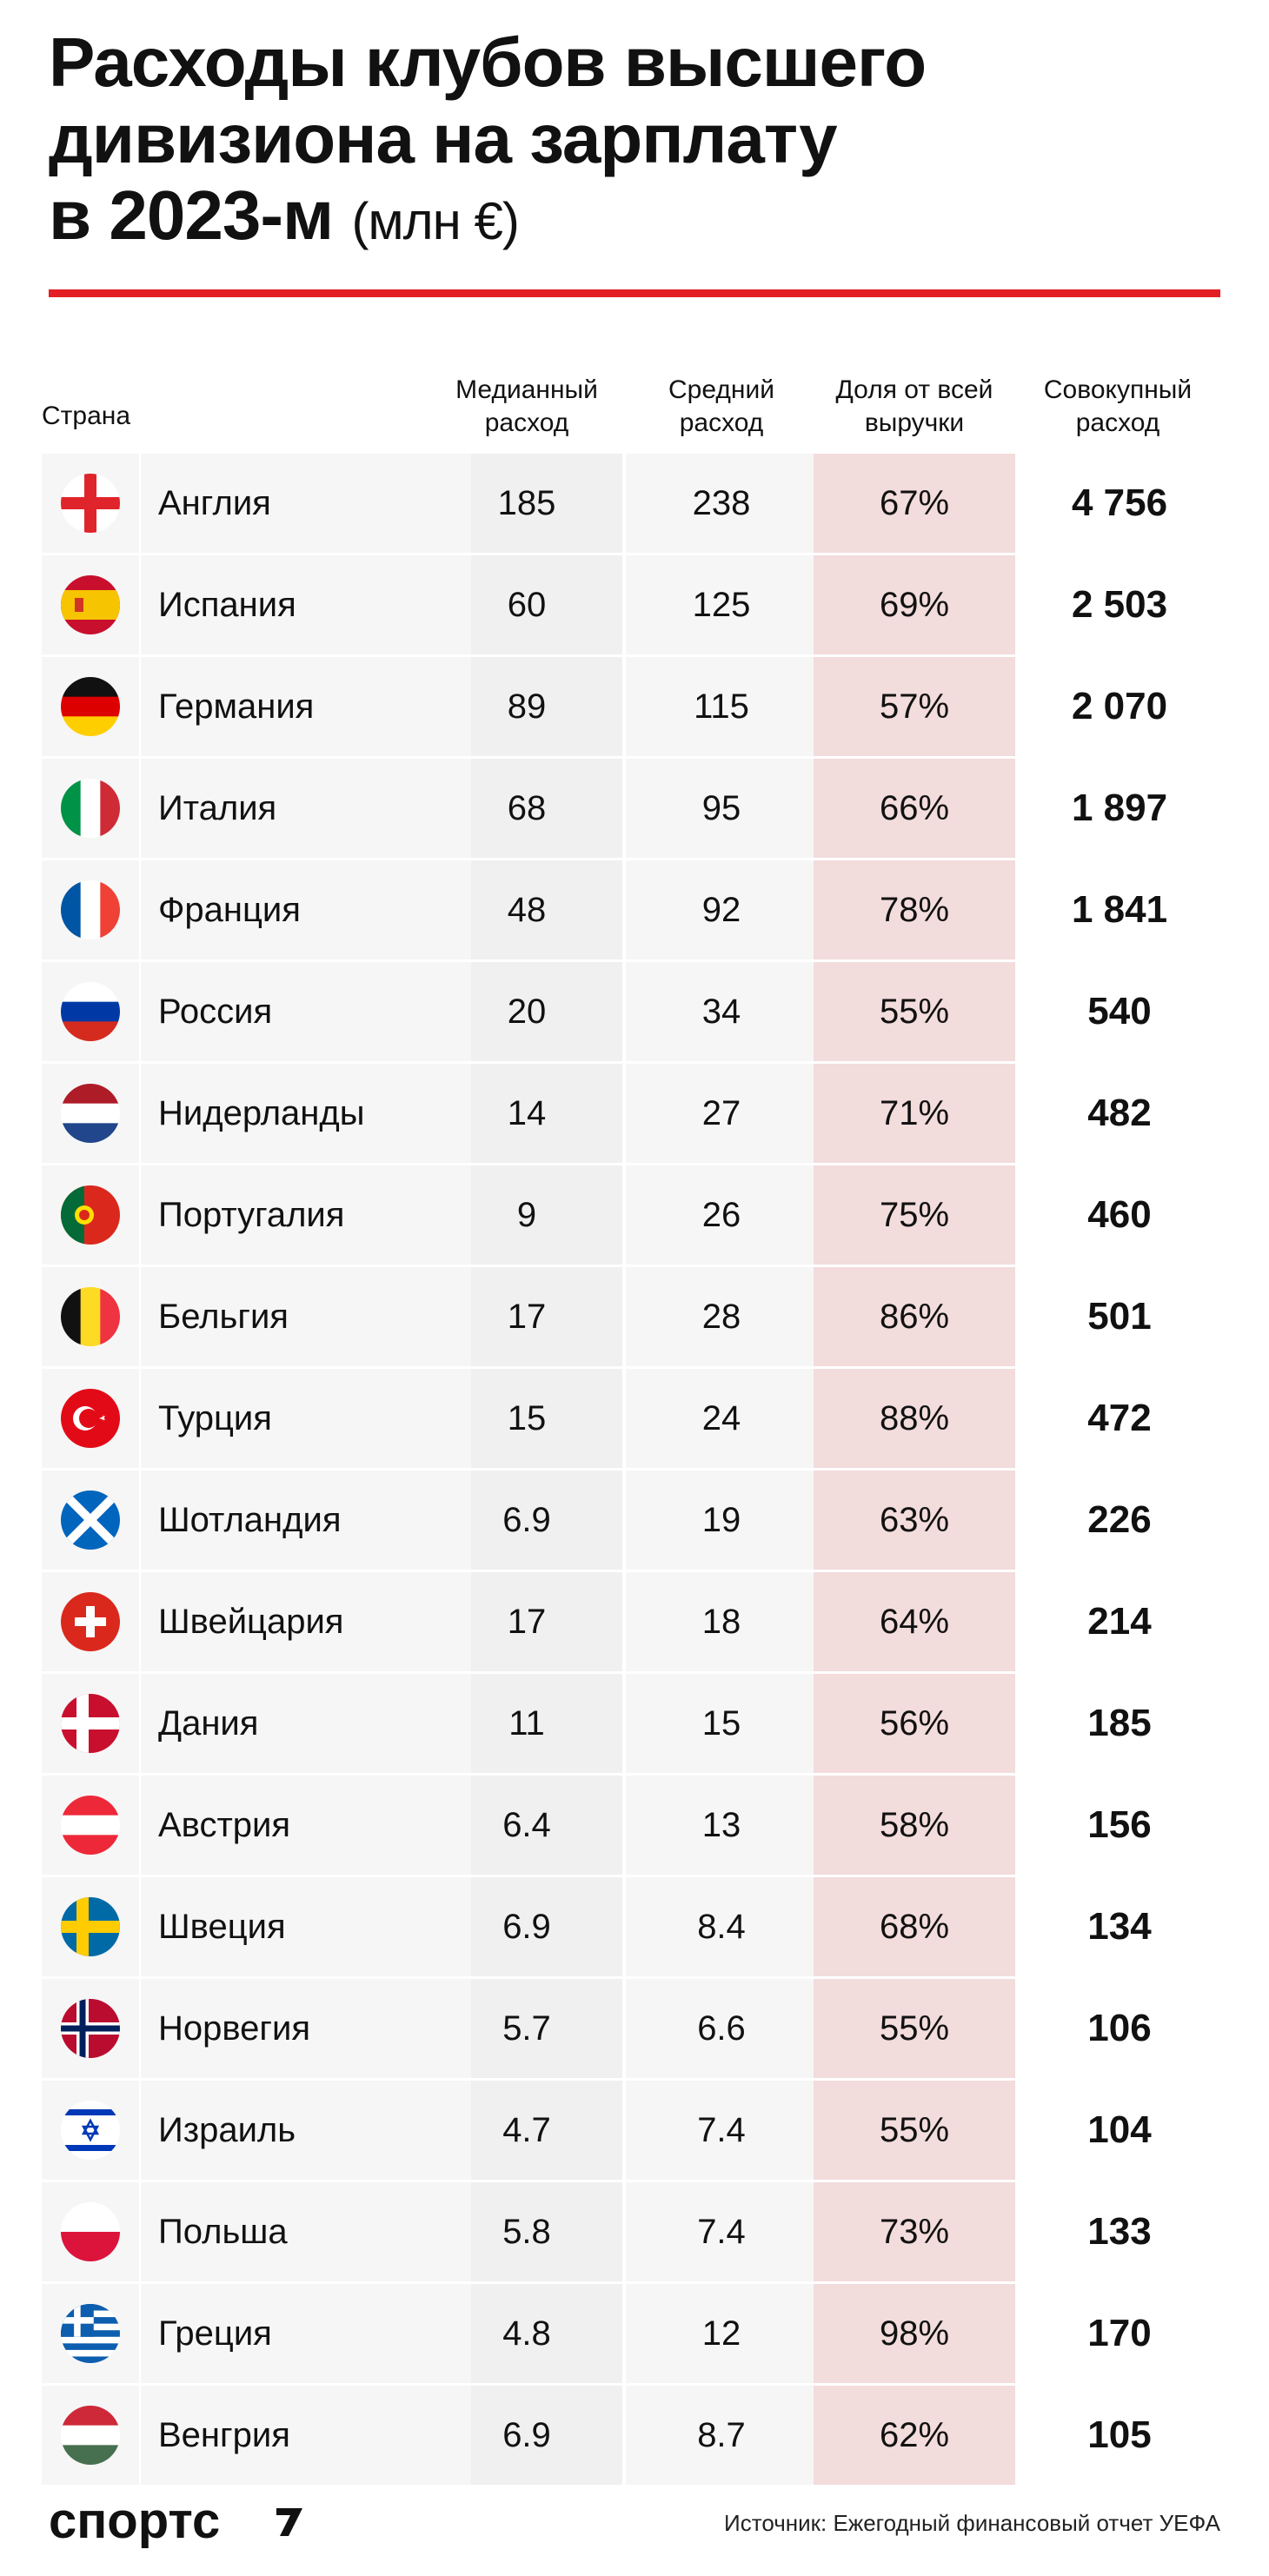 The image size is (1269, 2576). Describe the element at coordinates (1120, 1621) in the screenshot. I see `total-value: 214` at that location.